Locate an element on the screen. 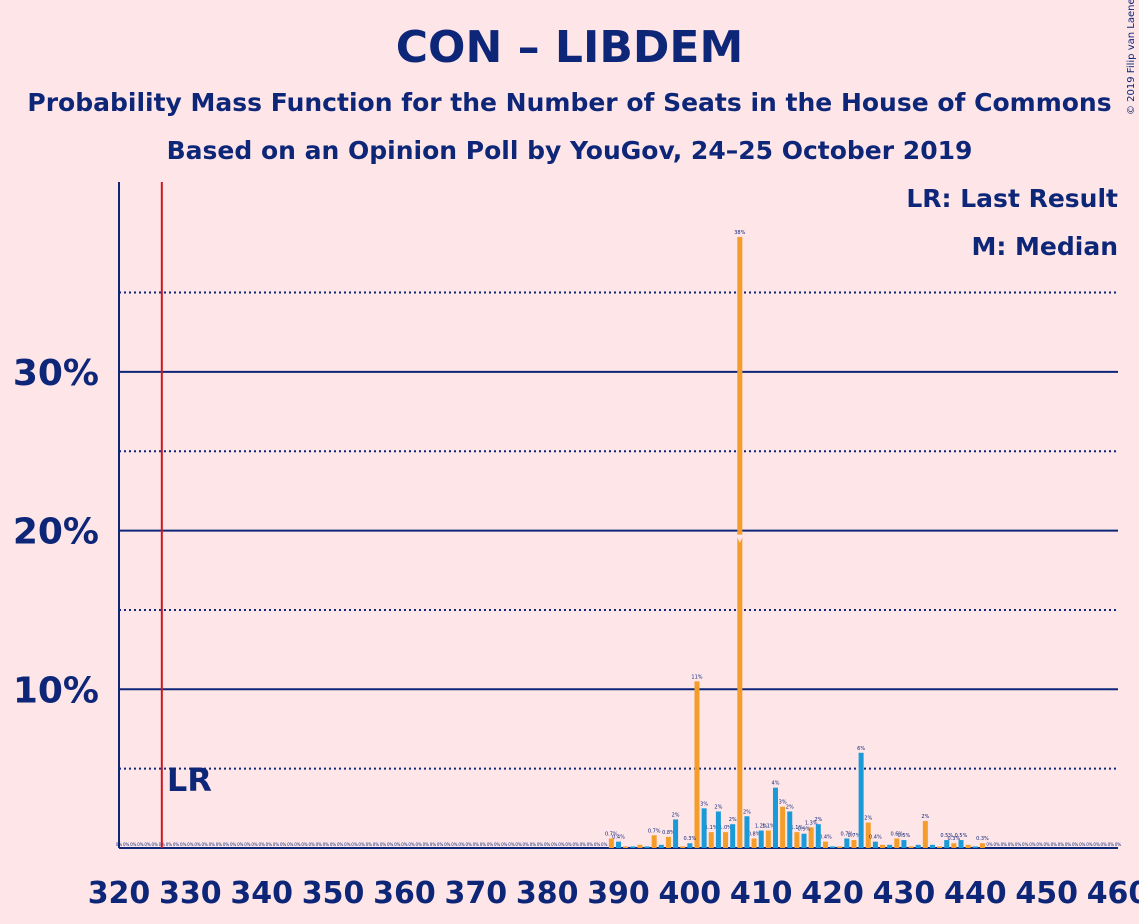 This screenshot has width=1139, height=924. data-label: 1.2% is located at coordinates (761, 827).